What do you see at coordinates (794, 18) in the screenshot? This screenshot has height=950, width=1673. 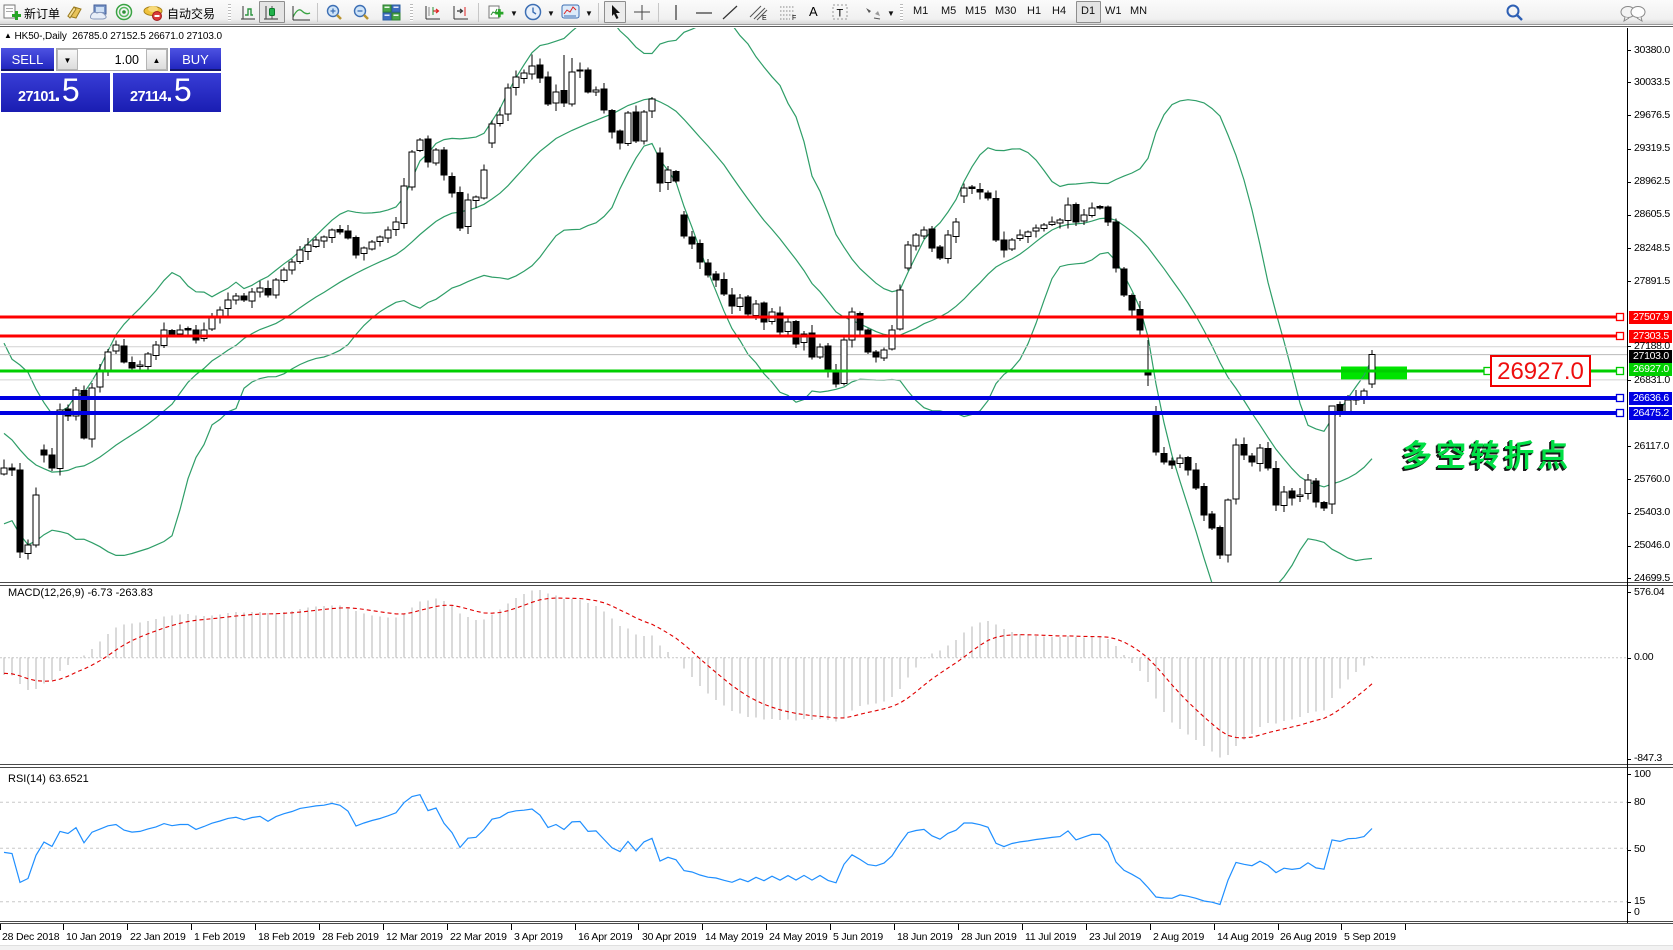 I see `svg-text: F` at bounding box center [794, 18].